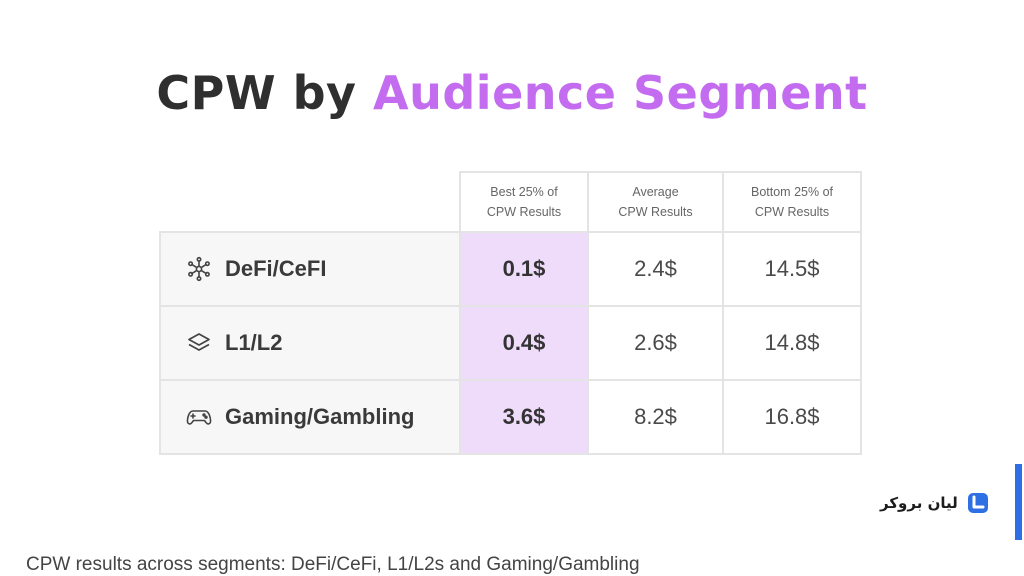 Image resolution: width=1024 pixels, height=576 pixels. What do you see at coordinates (320, 417) in the screenshot?
I see `row-label-text: Gaming/Gambling` at bounding box center [320, 417].